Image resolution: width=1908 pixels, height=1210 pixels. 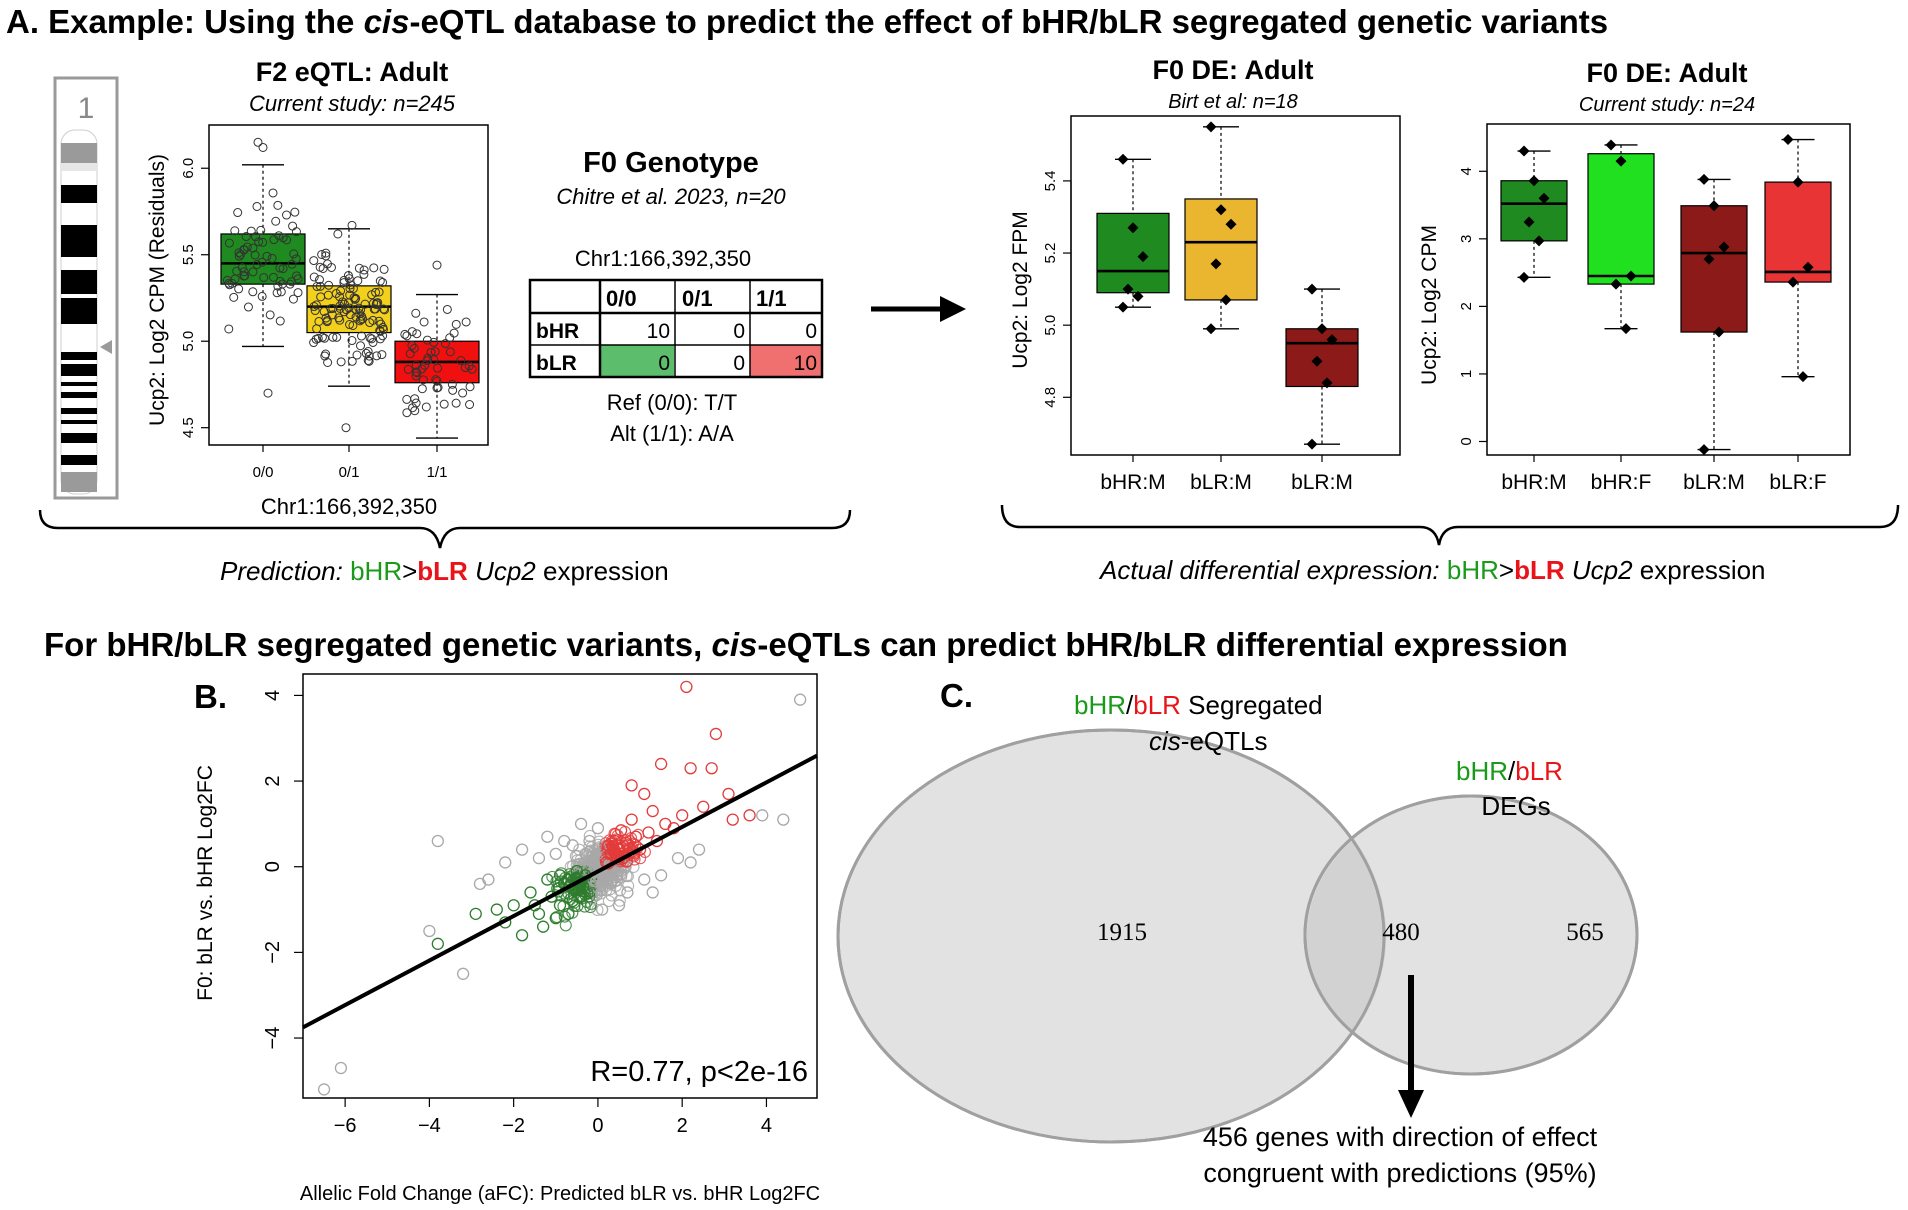 What do you see at coordinates (1466, 306) in the screenshot?
I see `y-tick-label: 2` at bounding box center [1466, 306].